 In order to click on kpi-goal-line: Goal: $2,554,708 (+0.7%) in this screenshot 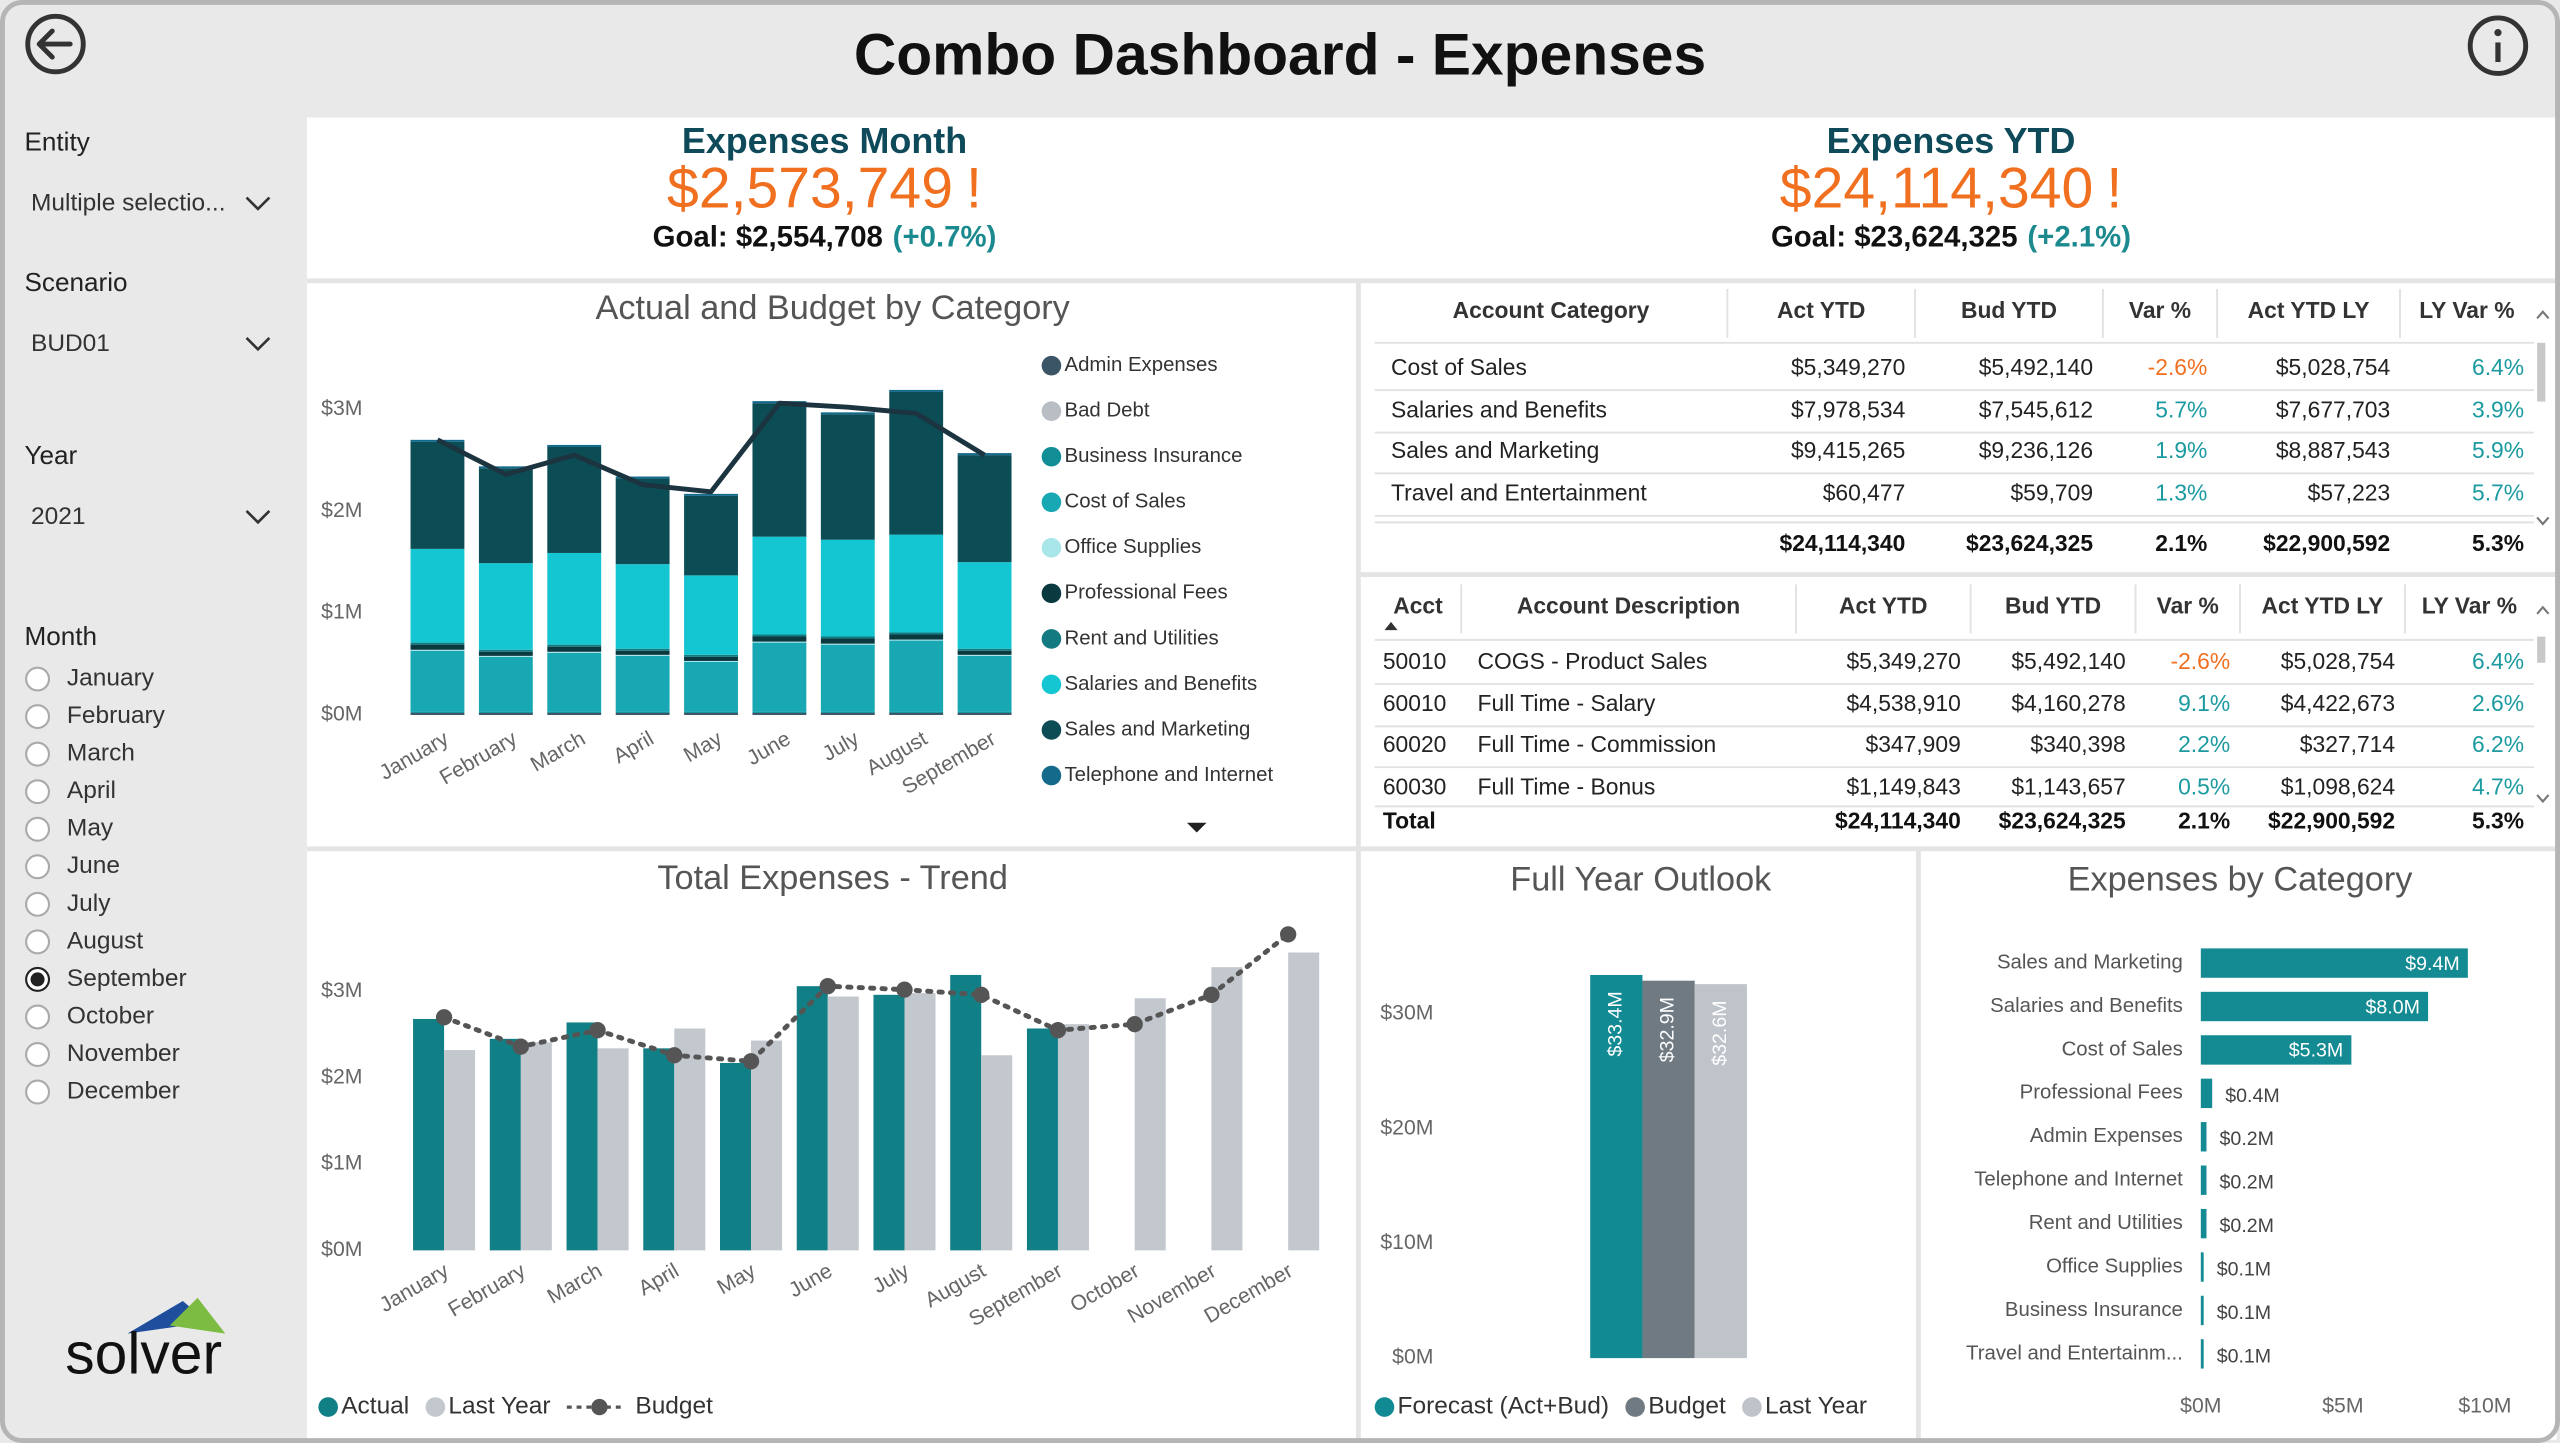, I will do `click(825, 236)`.